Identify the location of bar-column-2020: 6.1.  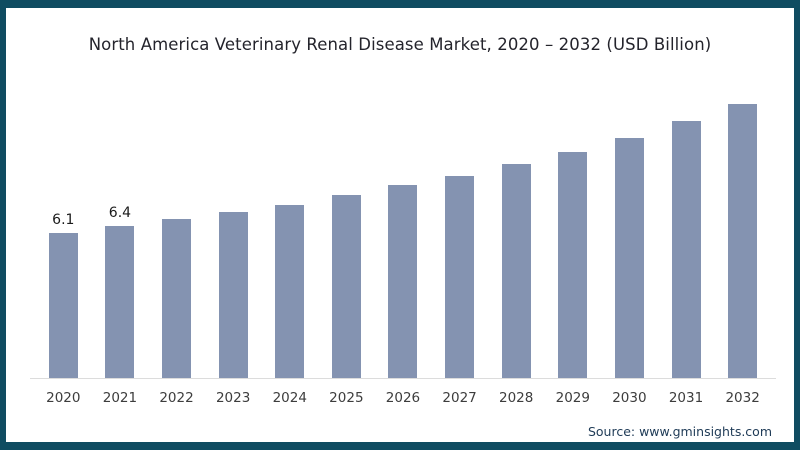
(63, 296).